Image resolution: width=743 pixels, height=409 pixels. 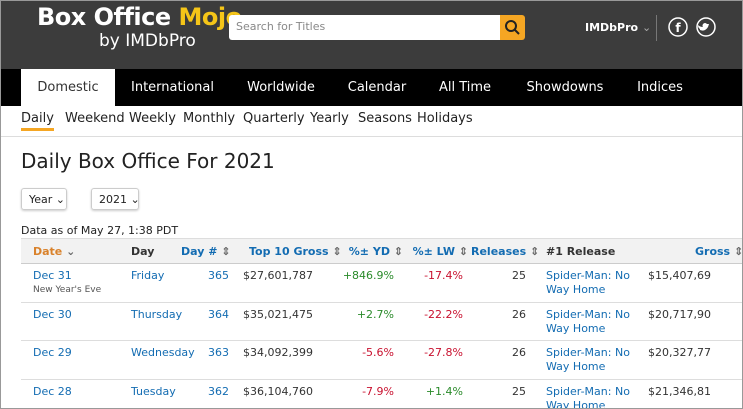 What do you see at coordinates (505, 251) in the screenshot?
I see `column-header: Releases ⇕` at bounding box center [505, 251].